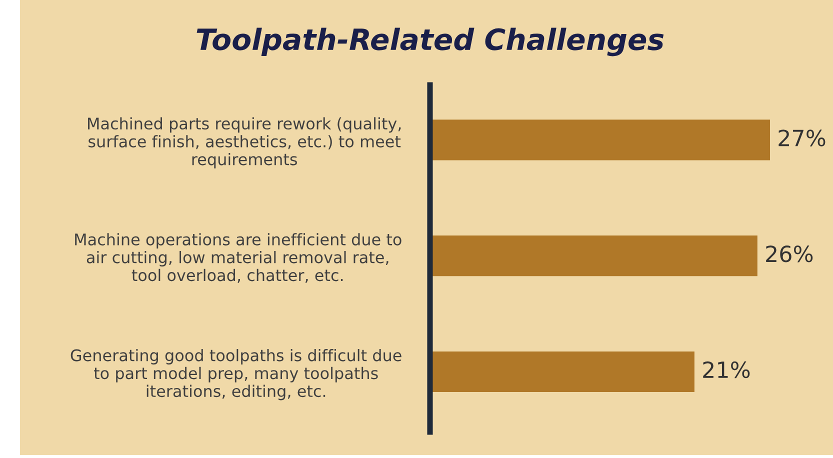  What do you see at coordinates (789, 253) in the screenshot?
I see `data-label: 26%` at bounding box center [789, 253].